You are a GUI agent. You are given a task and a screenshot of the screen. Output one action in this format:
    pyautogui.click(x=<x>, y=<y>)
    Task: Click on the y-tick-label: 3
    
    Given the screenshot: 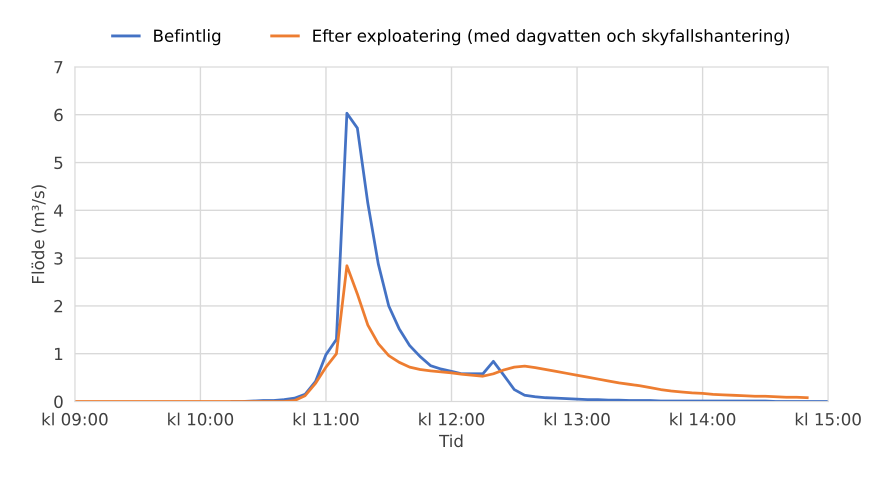 What is the action you would take?
    pyautogui.click(x=58, y=258)
    